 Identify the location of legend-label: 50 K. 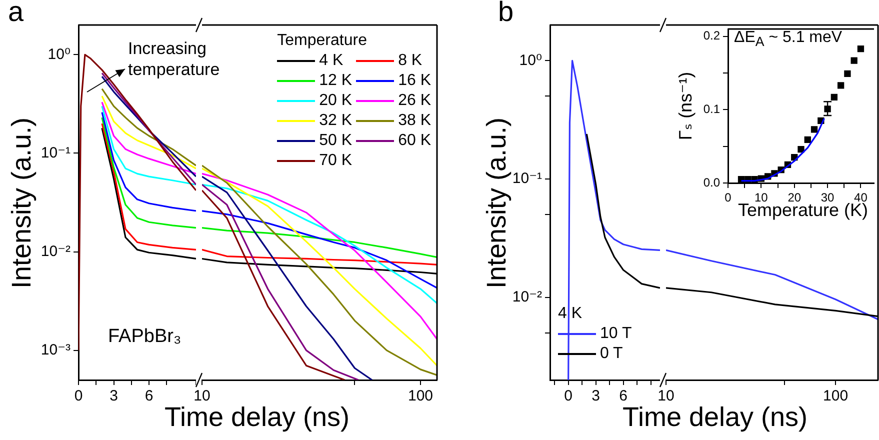
(335, 141).